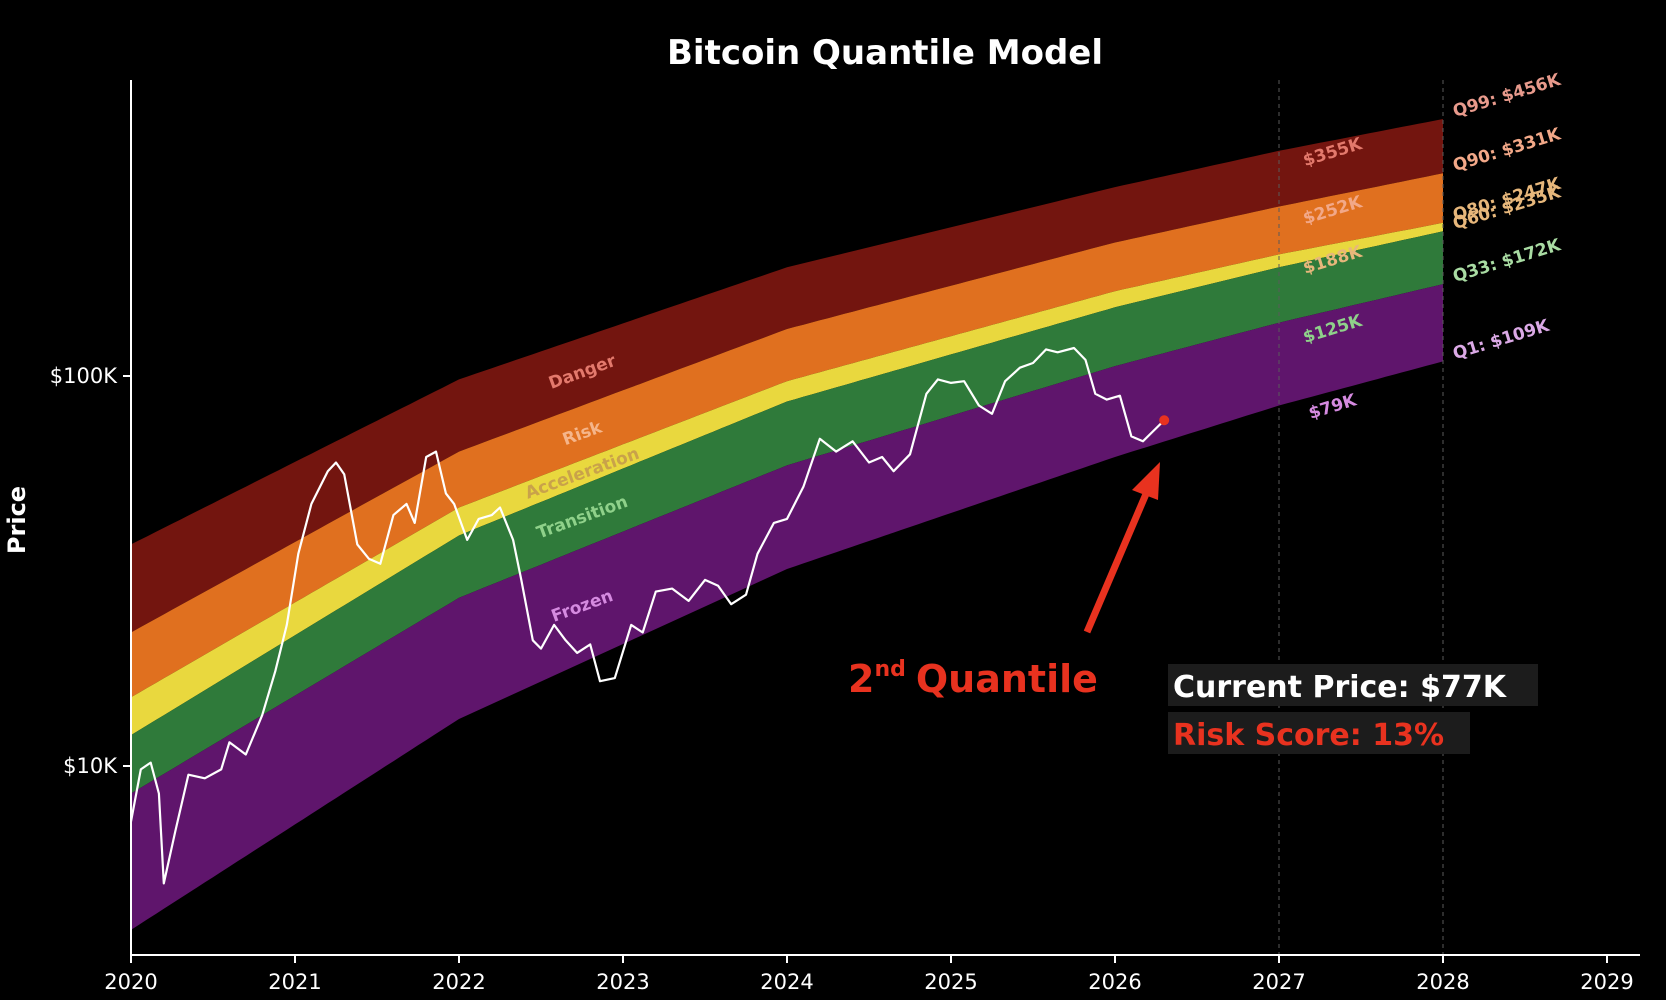 This screenshot has width=1666, height=1000. Describe the element at coordinates (889, 669) in the screenshot. I see `quantile-suffix: nd` at that location.